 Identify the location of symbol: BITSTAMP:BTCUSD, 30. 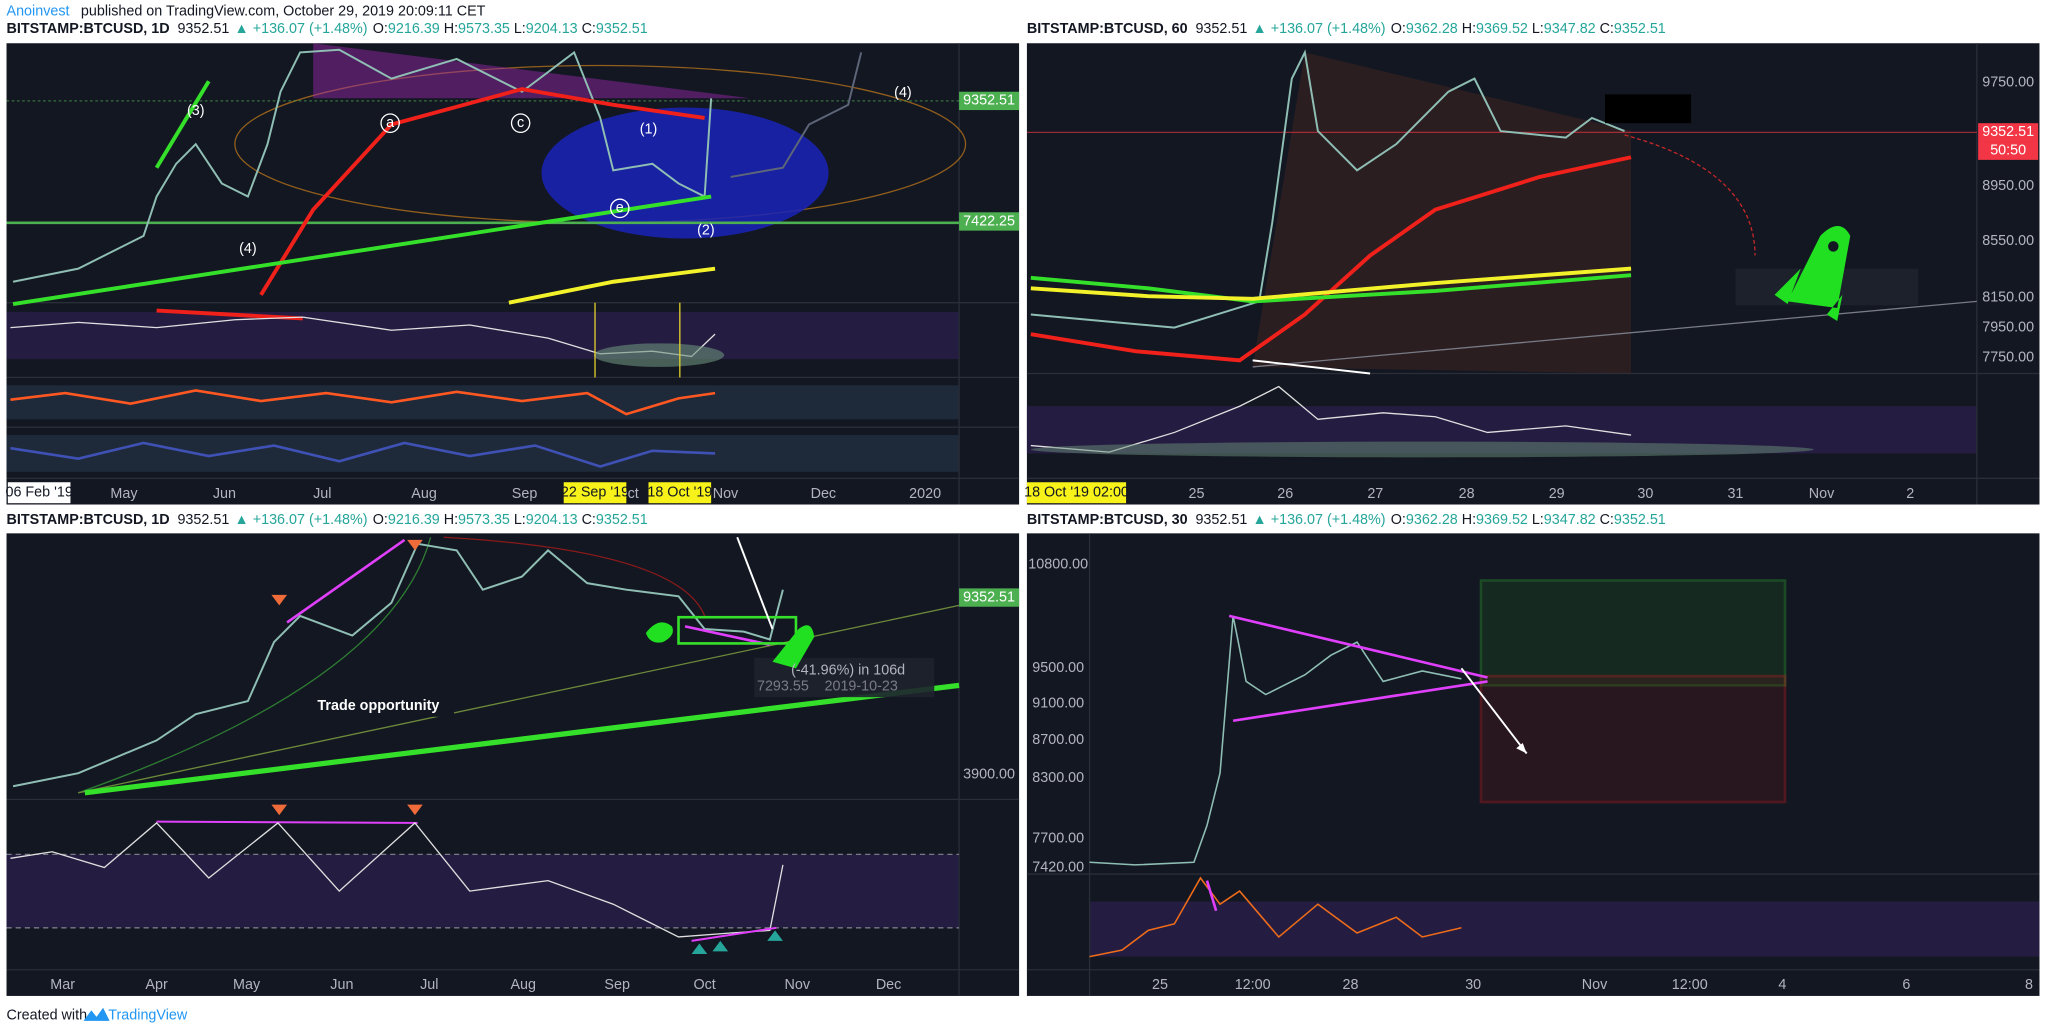
(1107, 520).